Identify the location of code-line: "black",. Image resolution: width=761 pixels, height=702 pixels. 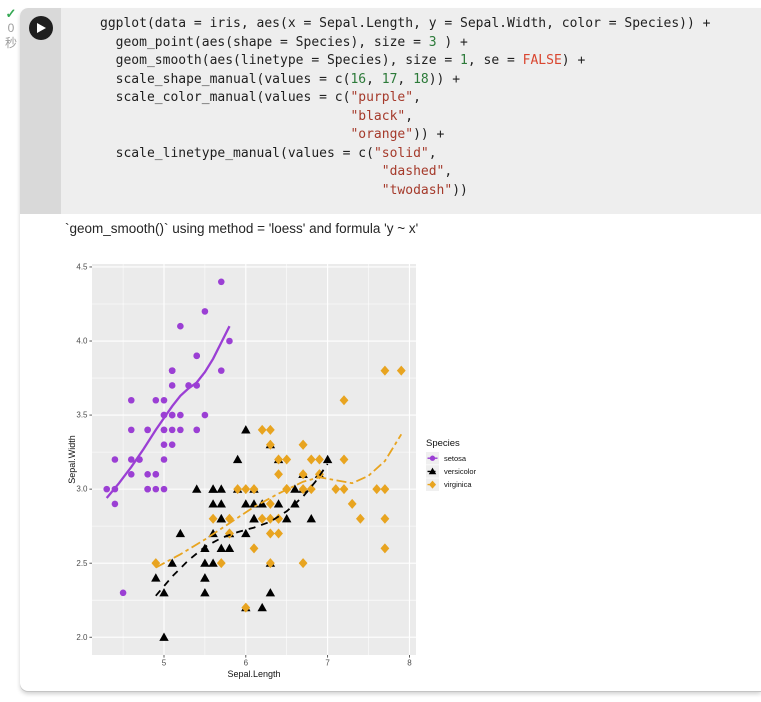
(382, 116).